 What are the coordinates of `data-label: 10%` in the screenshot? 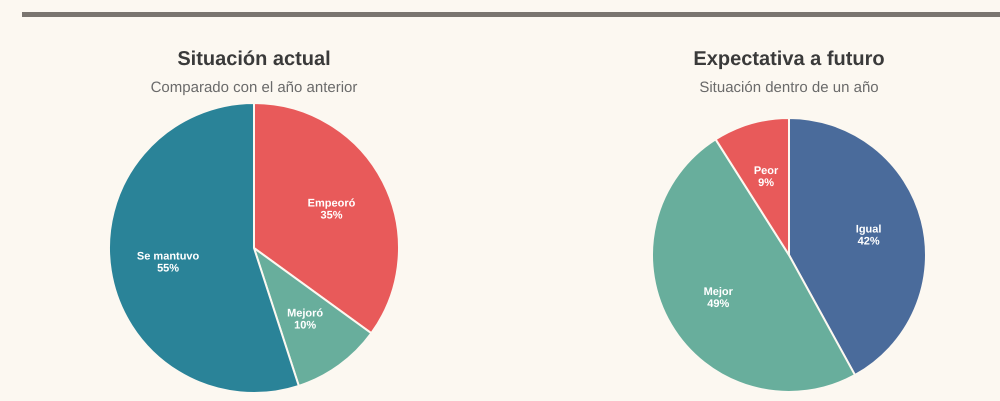 It's located at (305, 325).